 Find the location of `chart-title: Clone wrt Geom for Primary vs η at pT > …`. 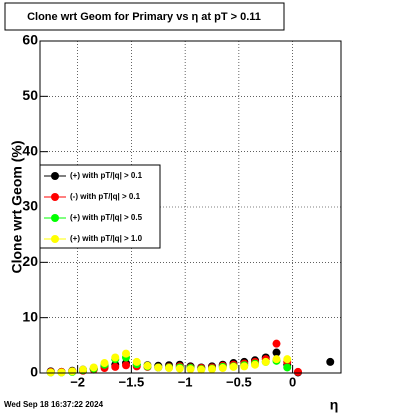

chart-title: Clone wrt Geom for Primary vs η at pT > … is located at coordinates (144, 17).